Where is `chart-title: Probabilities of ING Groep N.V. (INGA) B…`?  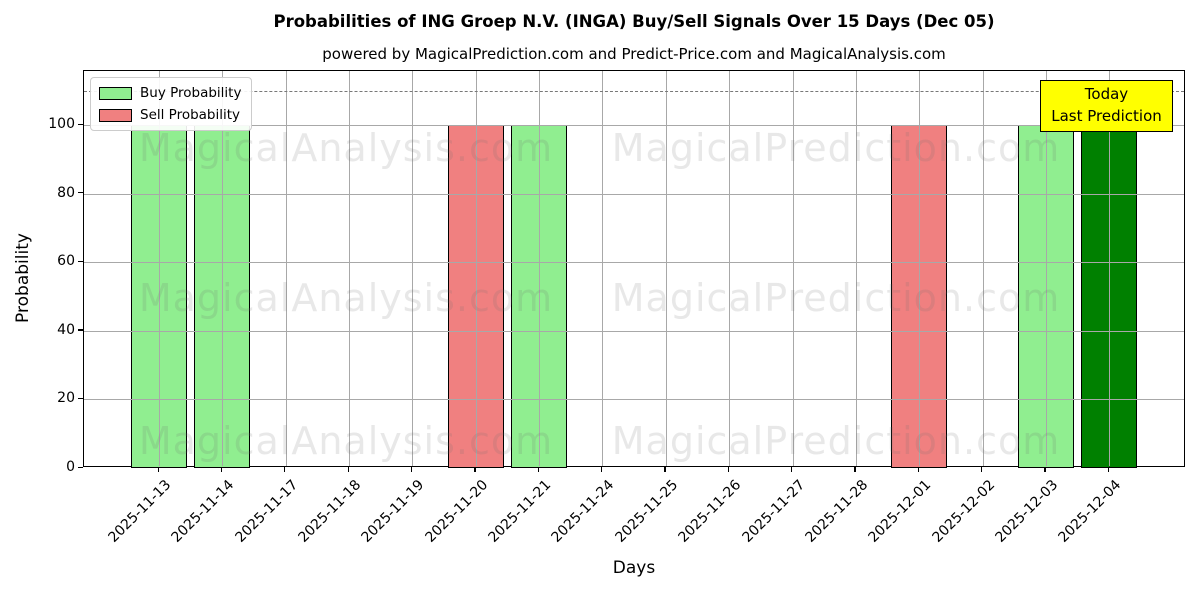
chart-title: Probabilities of ING Groep N.V. (INGA) B… is located at coordinates (634, 21).